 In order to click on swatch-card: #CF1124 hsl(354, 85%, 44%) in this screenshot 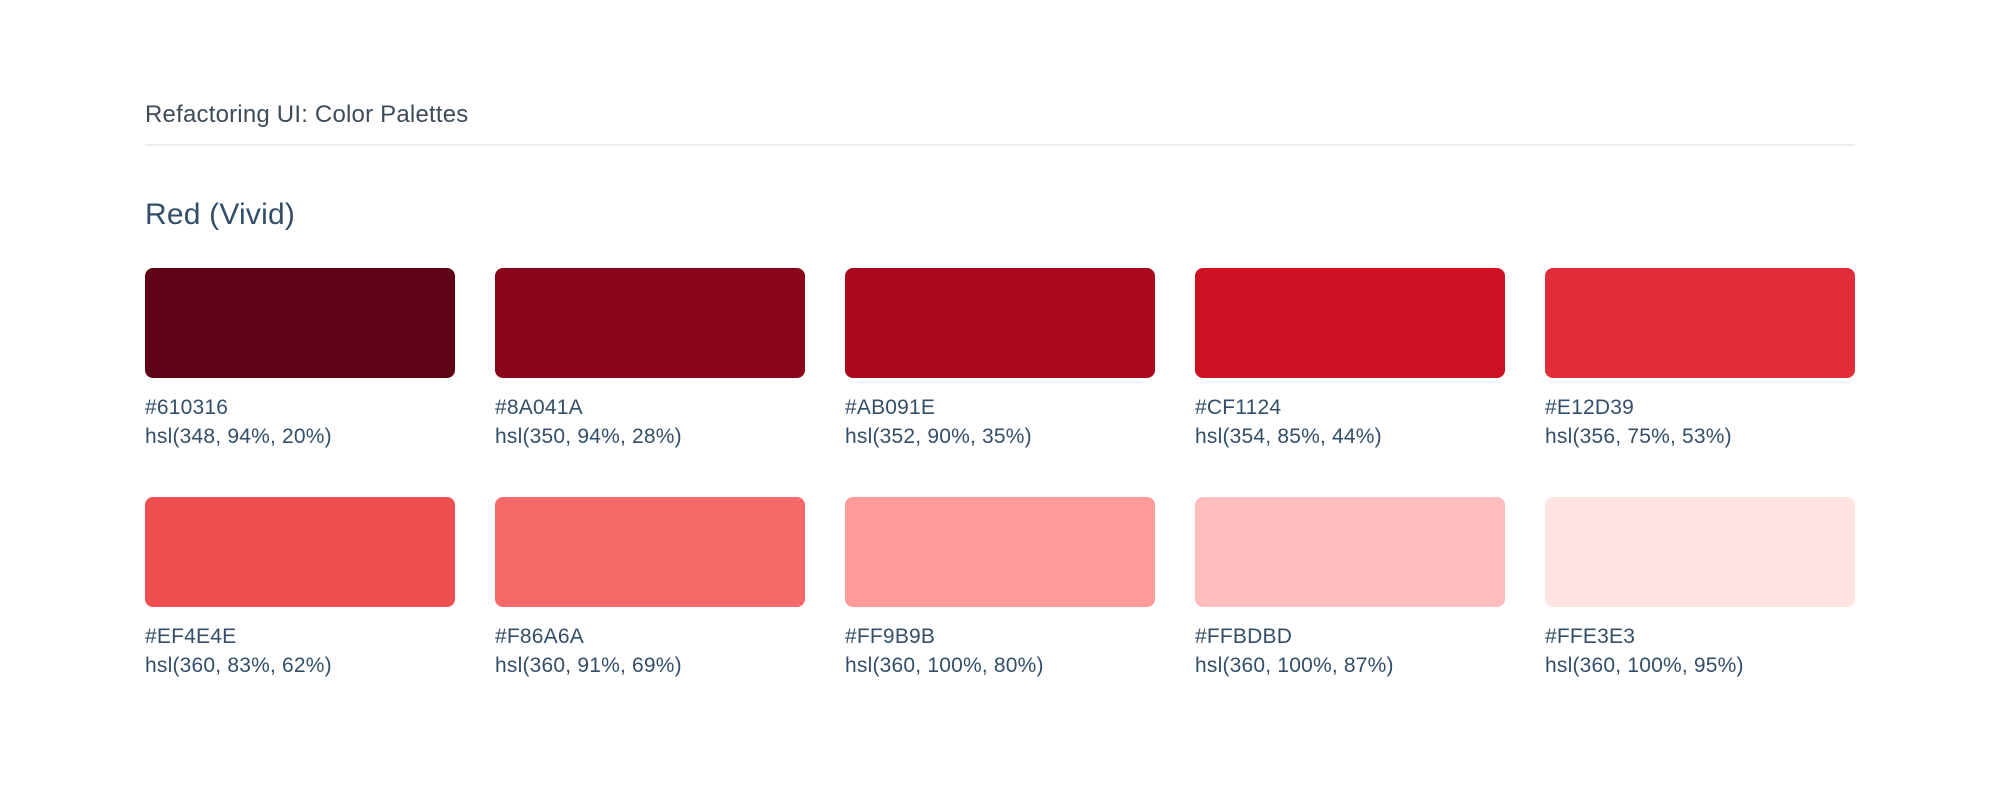, I will do `click(1350, 359)`.